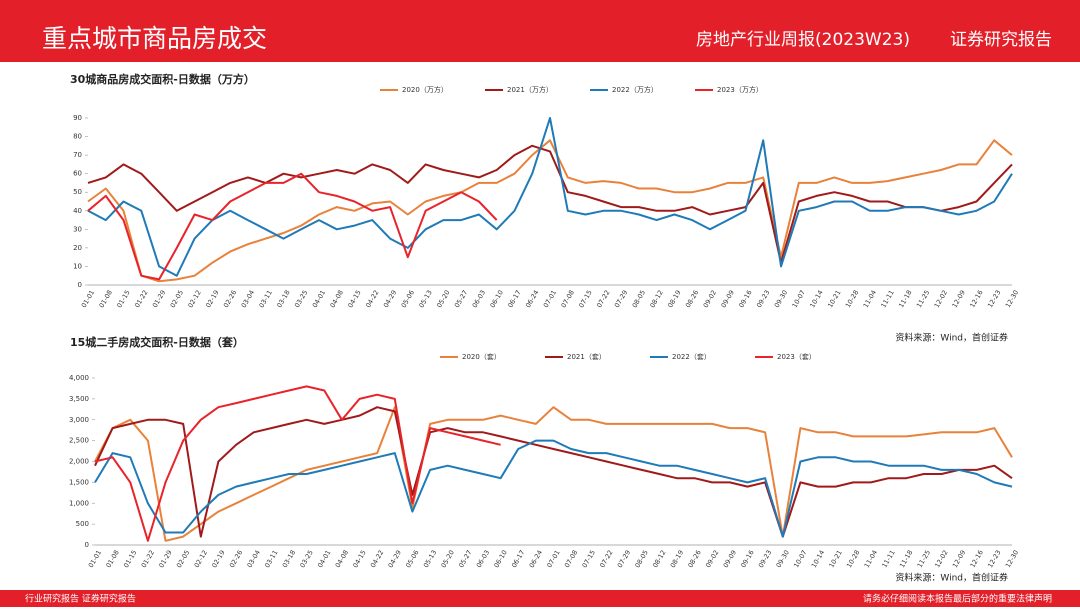 This screenshot has width=1080, height=611. Describe the element at coordinates (871, 559) in the screenshot. I see `x-tick-label: 11-04` at that location.